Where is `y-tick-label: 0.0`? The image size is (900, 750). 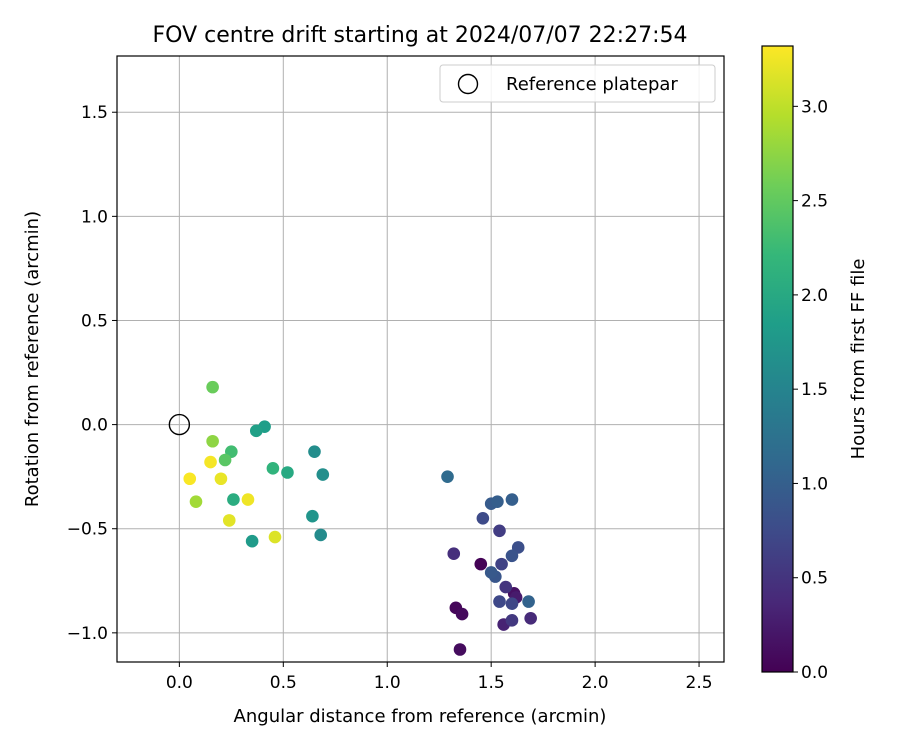 y-tick-label: 0.0 is located at coordinates (94, 426).